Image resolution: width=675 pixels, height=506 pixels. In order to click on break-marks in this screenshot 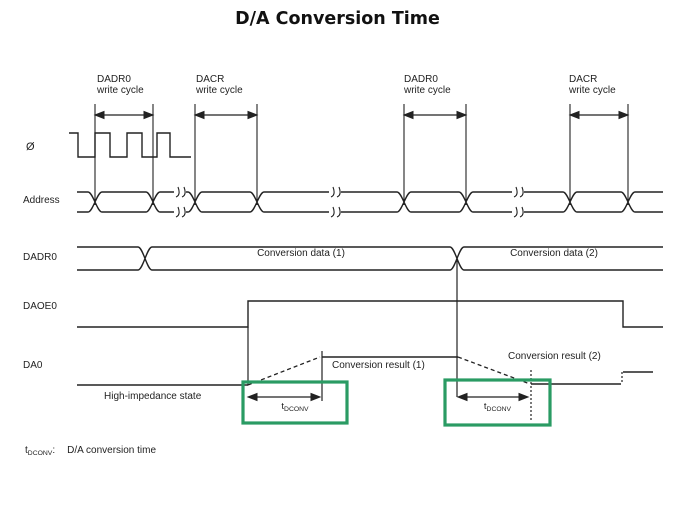, I will do `click(349, 202)`.